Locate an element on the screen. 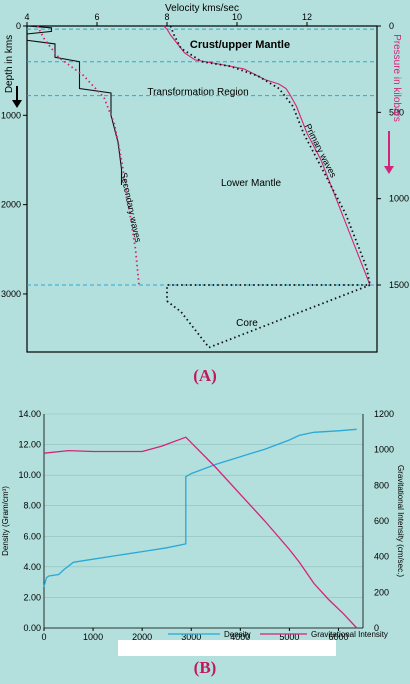 This screenshot has width=410, height=684. y2-axis-label-b: Gravitational Intensity (cm/sec.) is located at coordinates (400, 521).